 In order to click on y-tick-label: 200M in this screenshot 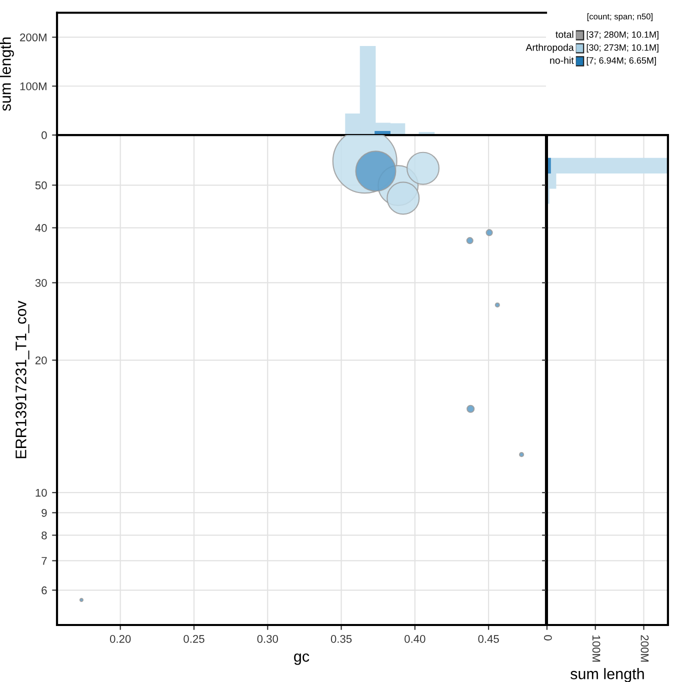, I will do `click(33, 37)`.